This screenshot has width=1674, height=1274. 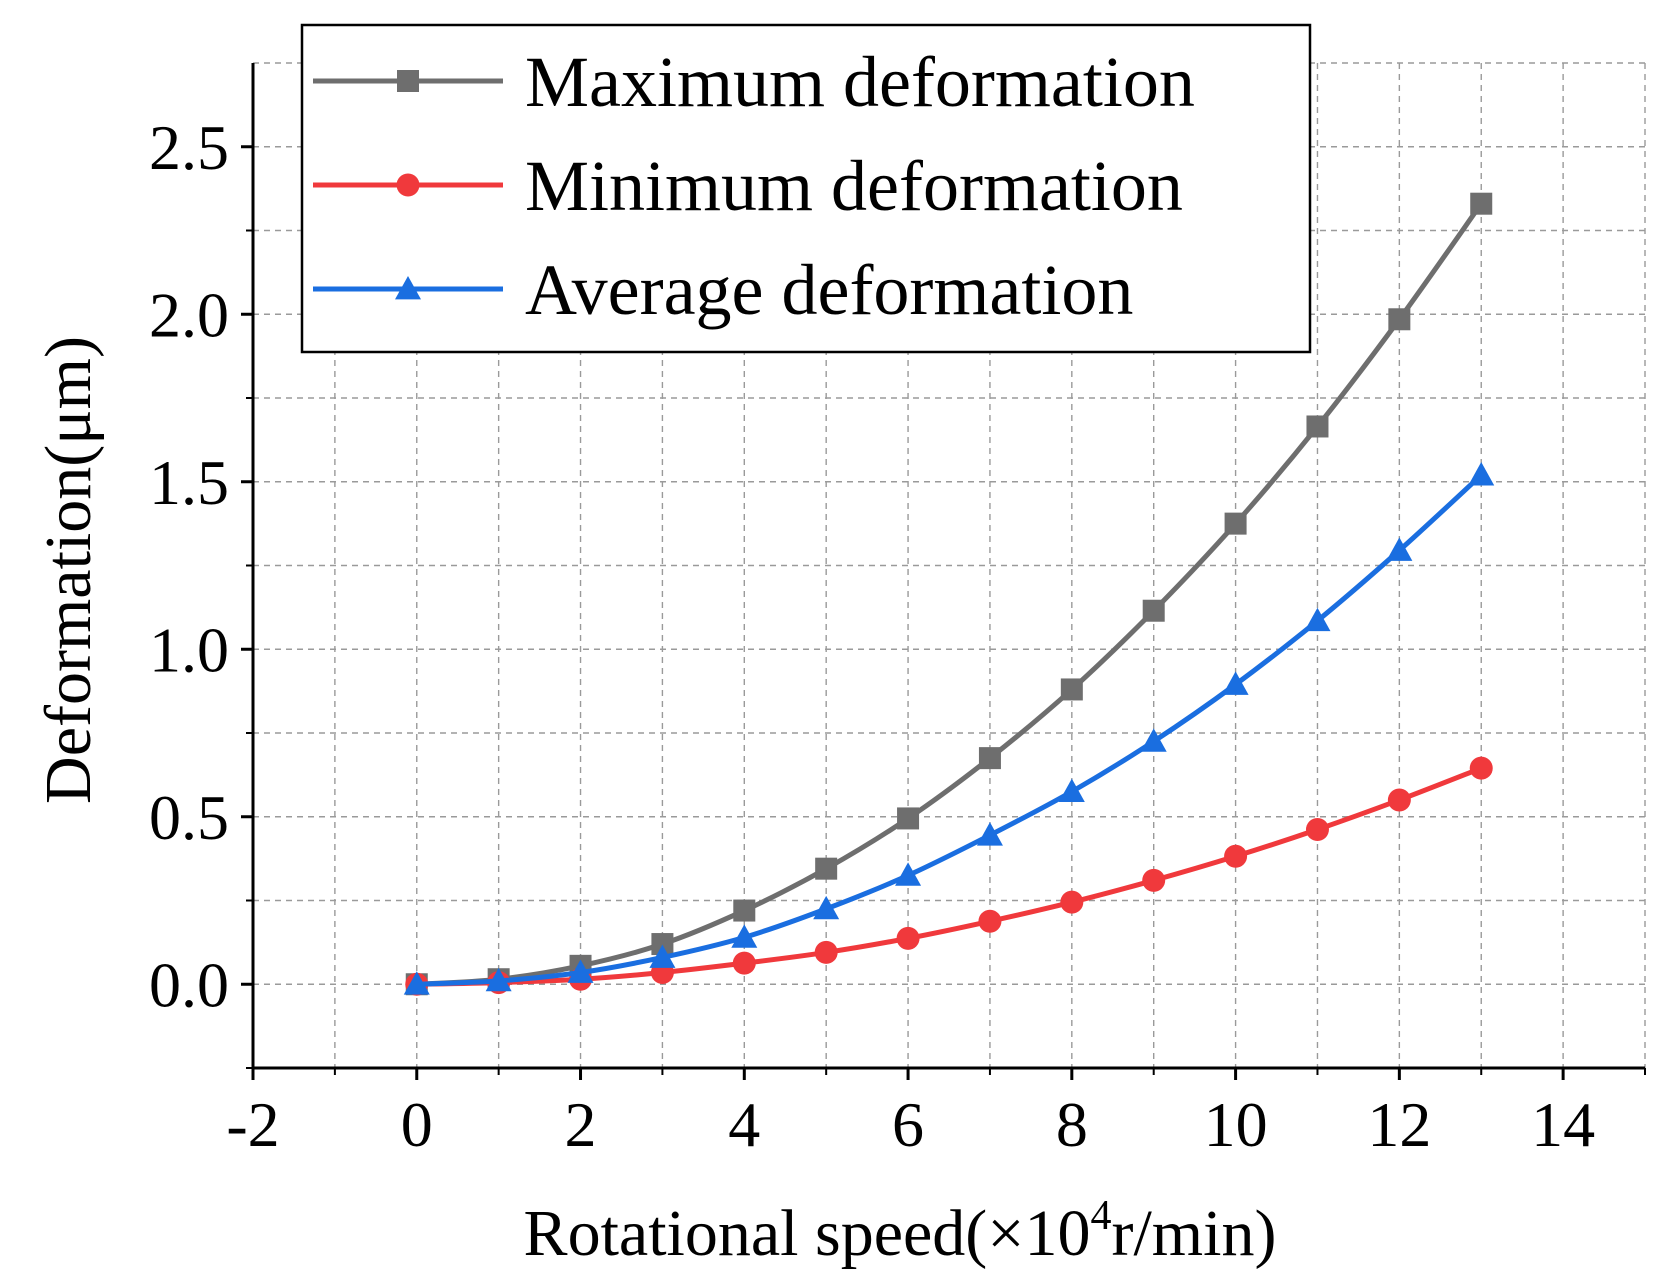 I want to click on legend-label: Maximum deformation, so click(x=860, y=82).